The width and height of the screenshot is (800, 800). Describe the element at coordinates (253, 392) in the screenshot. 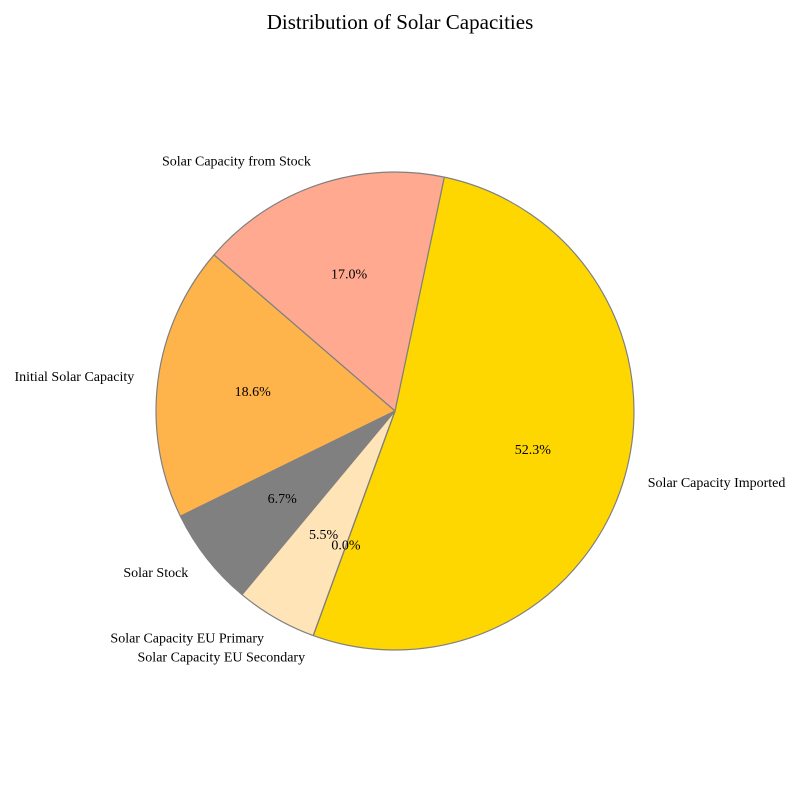

I see `pie-percent-label-initial-solar-capacity: 18.6%` at that location.